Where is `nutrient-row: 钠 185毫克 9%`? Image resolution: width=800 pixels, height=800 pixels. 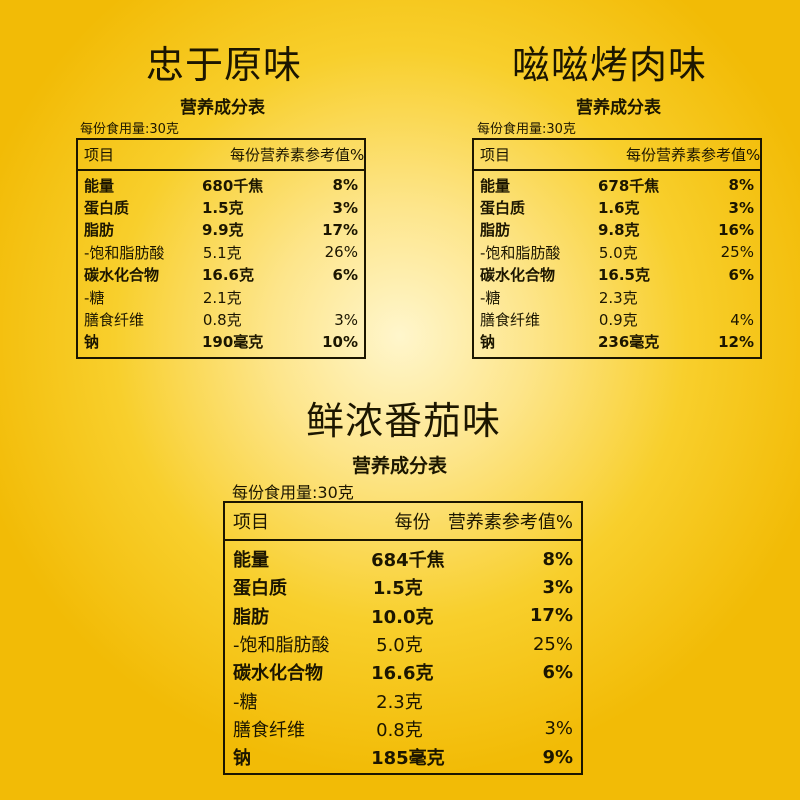
nutrient-row: 钠 185毫克 9% is located at coordinates (403, 757).